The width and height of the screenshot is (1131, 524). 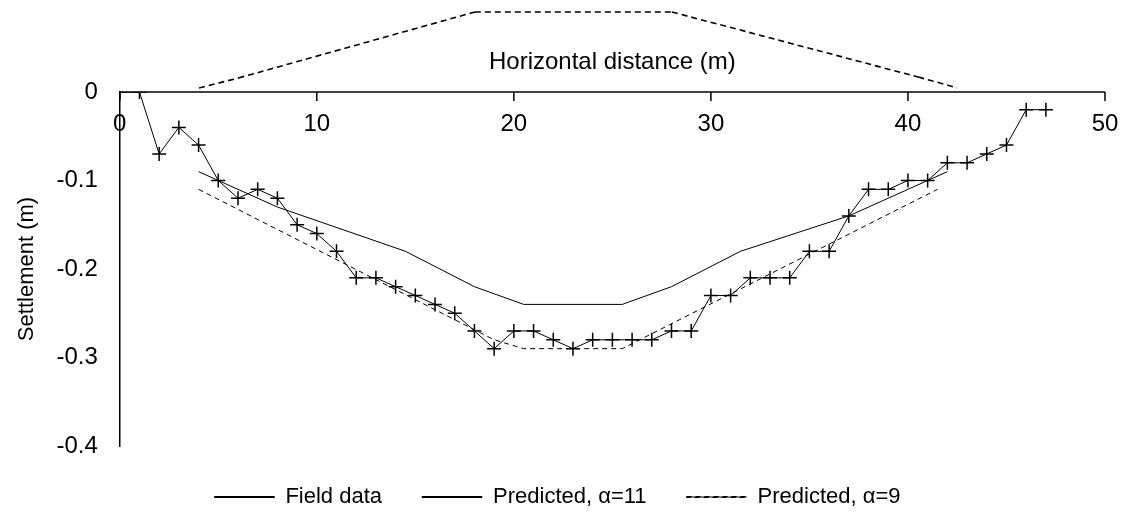 What do you see at coordinates (91, 90) in the screenshot?
I see `y-tick-label: 0` at bounding box center [91, 90].